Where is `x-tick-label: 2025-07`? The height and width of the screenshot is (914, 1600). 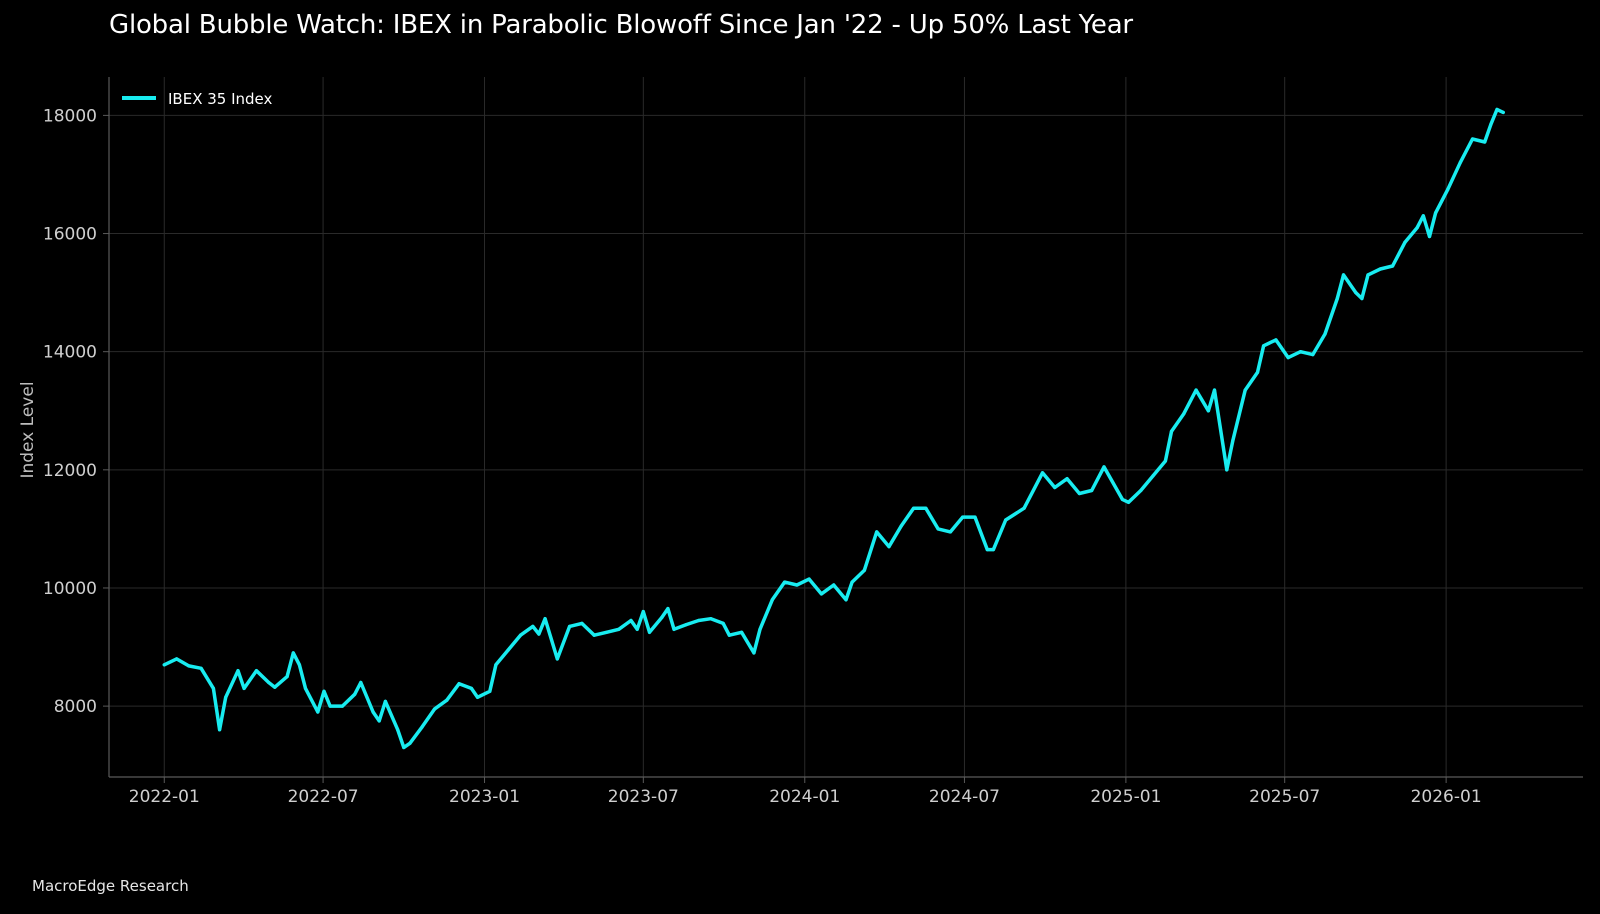 x-tick-label: 2025-07 is located at coordinates (1284, 797).